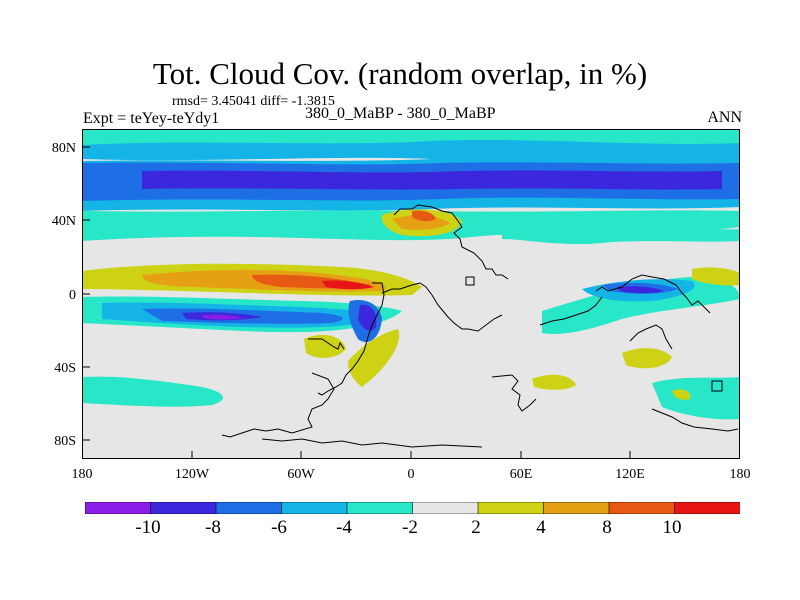 This screenshot has width=800, height=600. I want to click on coastline-north-europe, so click(451, 242).